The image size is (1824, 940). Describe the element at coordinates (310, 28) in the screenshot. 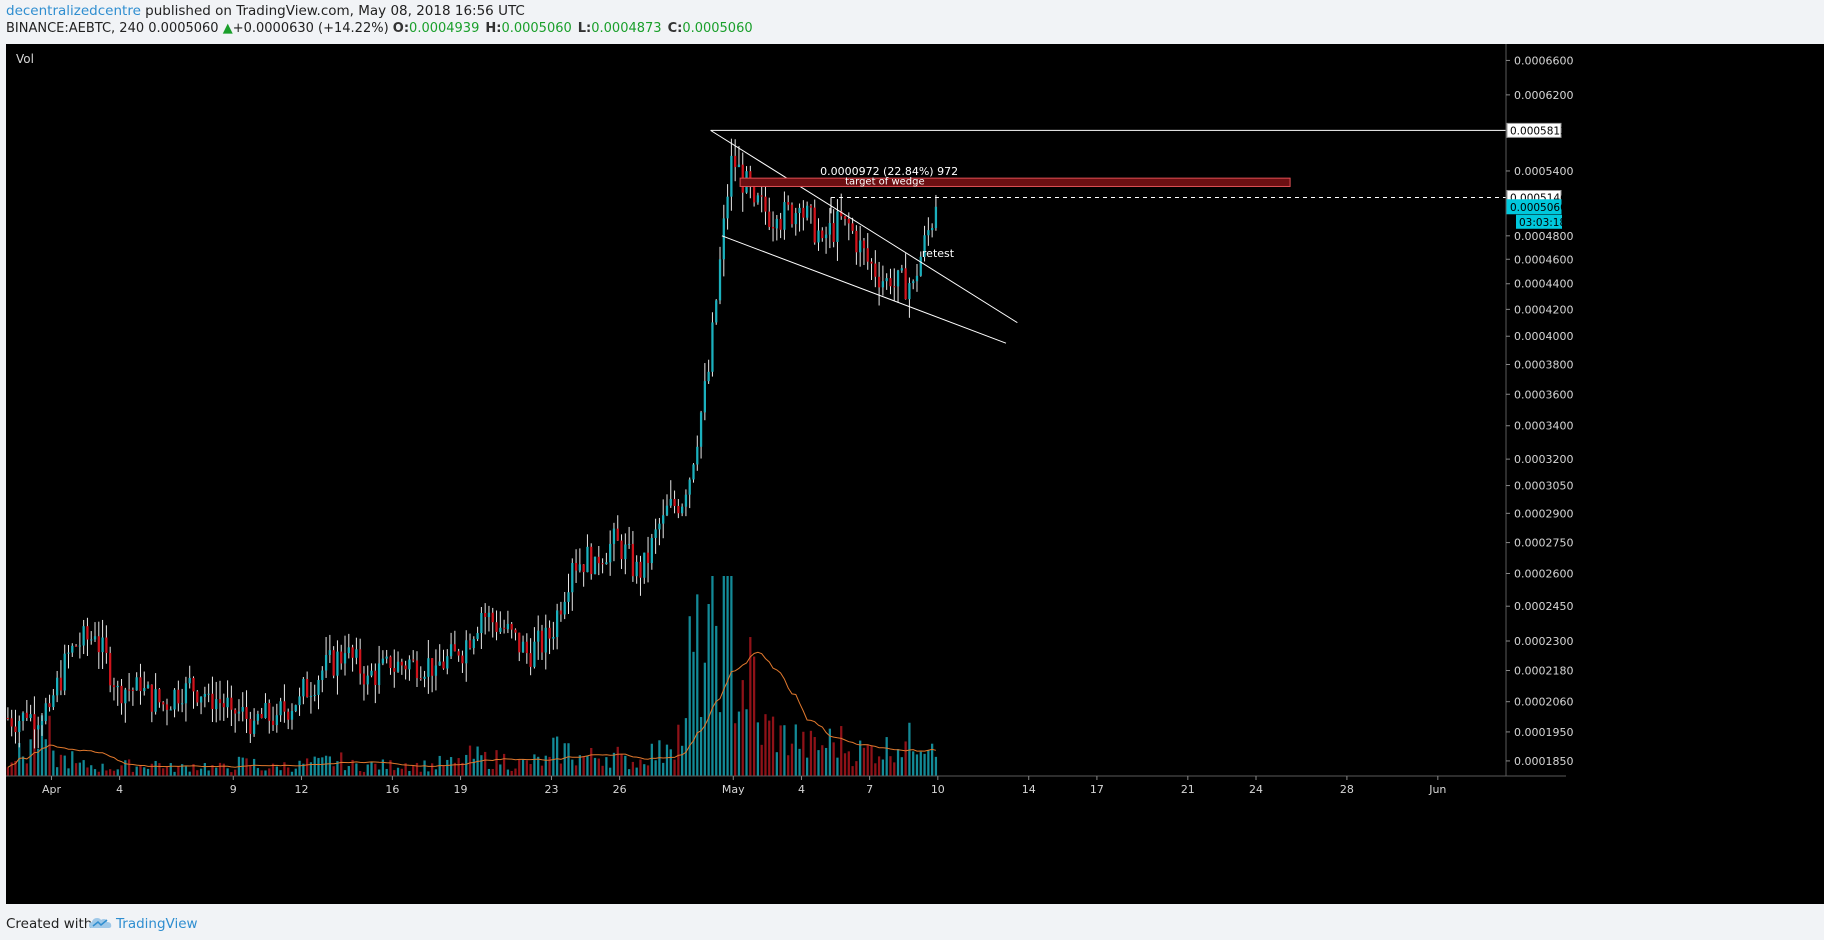

I see `price-change: +0.0000630 (+14.22%)` at that location.